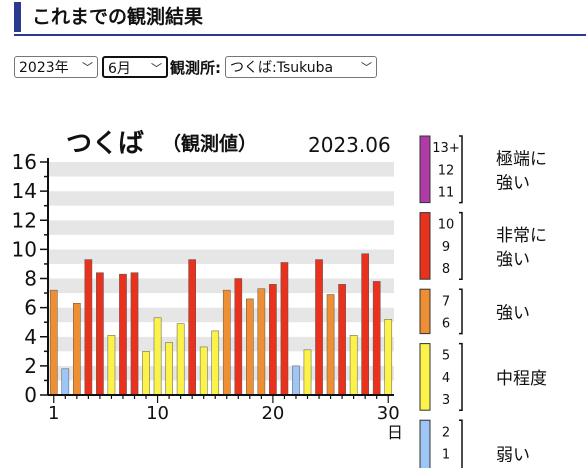 The width and height of the screenshot is (586, 468). Describe the element at coordinates (388, 413) in the screenshot. I see `x-tick-label: 30` at that location.